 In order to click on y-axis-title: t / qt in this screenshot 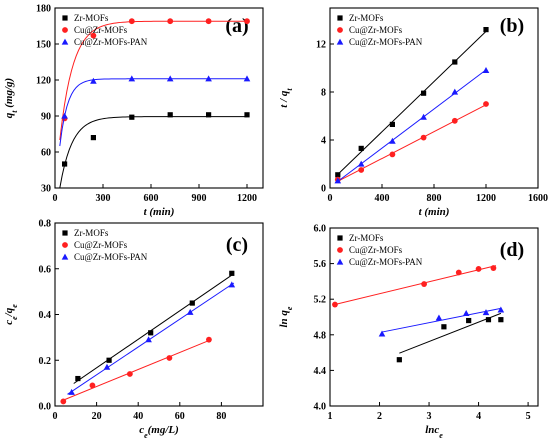, I will do `click(286, 98)`.